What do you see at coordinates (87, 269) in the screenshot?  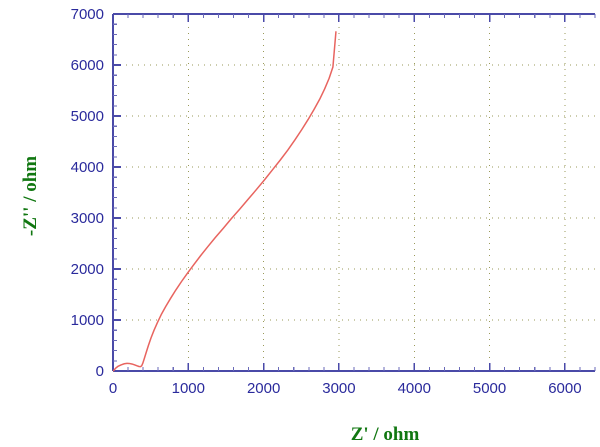 I see `y-tick-label: 2000` at bounding box center [87, 269].